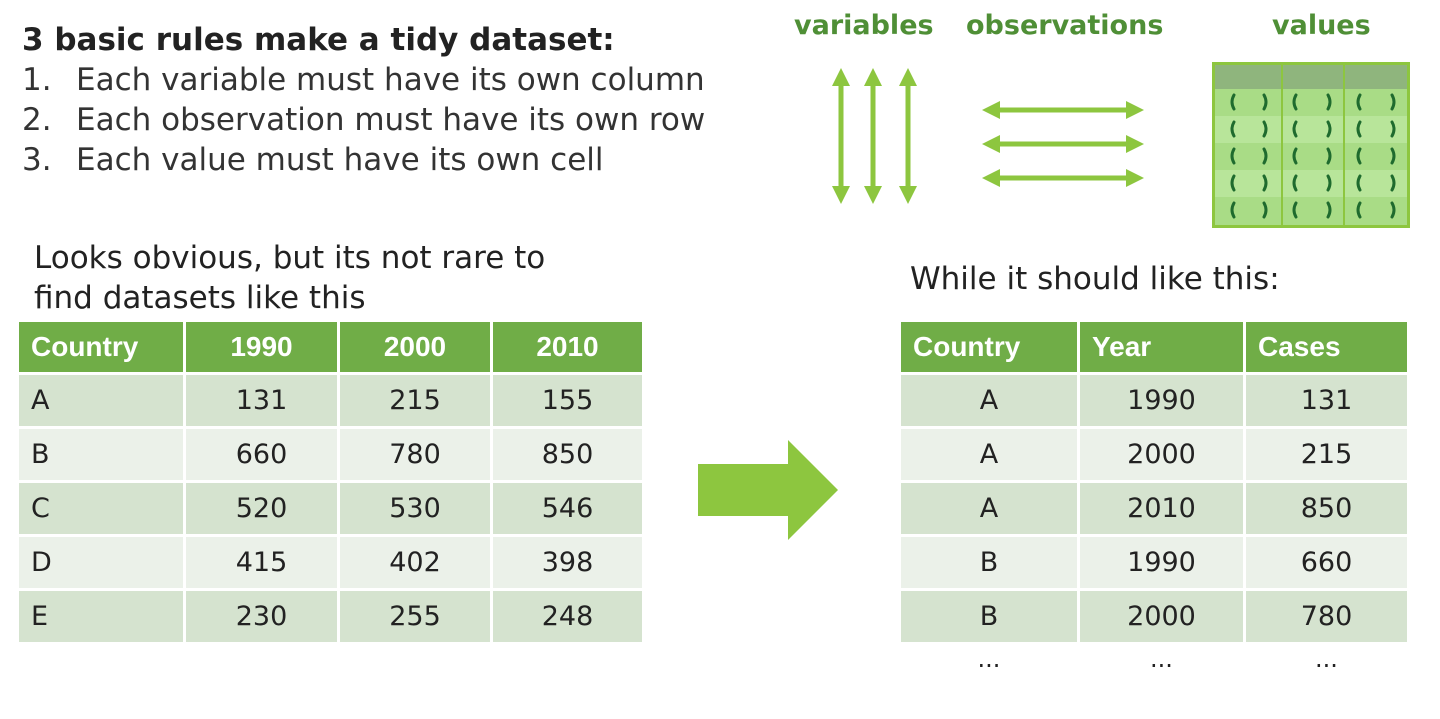 The width and height of the screenshot is (1440, 719). What do you see at coordinates (340, 160) in the screenshot?
I see `rule-3-text: Each value must have its own cell` at bounding box center [340, 160].